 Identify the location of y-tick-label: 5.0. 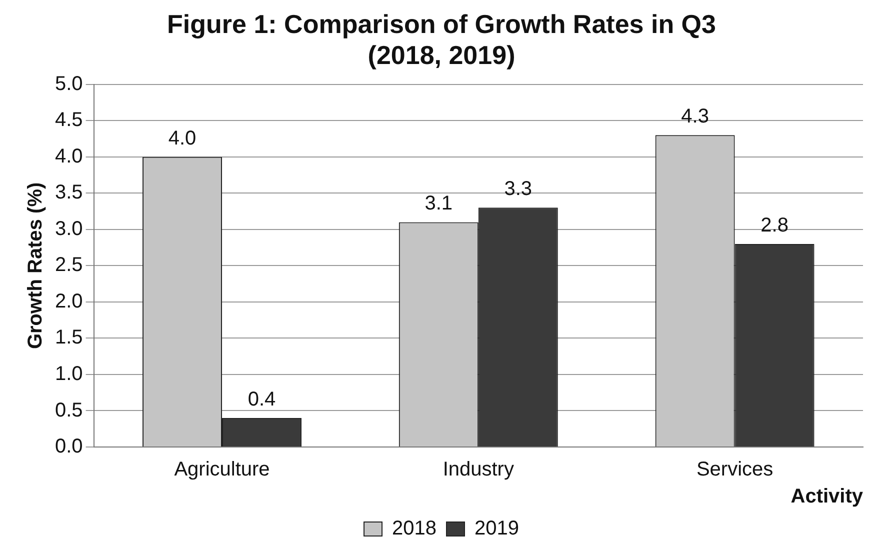
(68, 83).